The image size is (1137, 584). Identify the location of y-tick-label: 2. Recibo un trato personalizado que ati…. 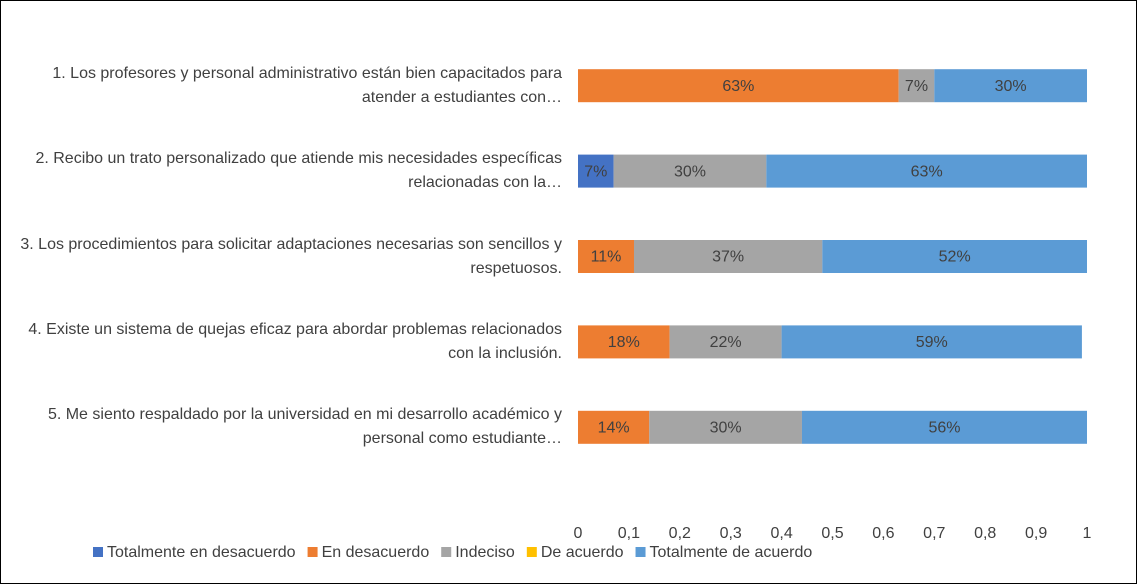
(298, 171).